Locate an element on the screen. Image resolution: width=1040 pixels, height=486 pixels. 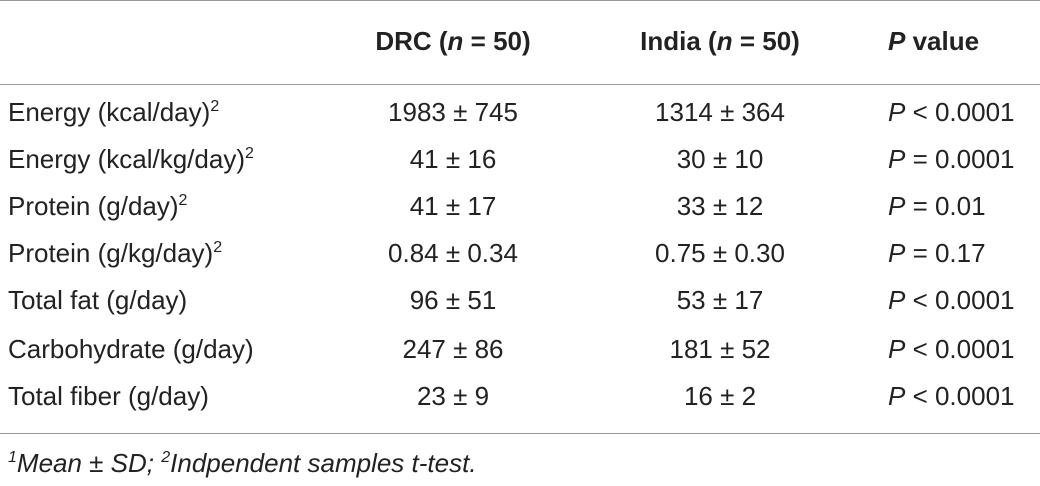
row-label-text: Protein (g/day) is located at coordinates (93, 206).